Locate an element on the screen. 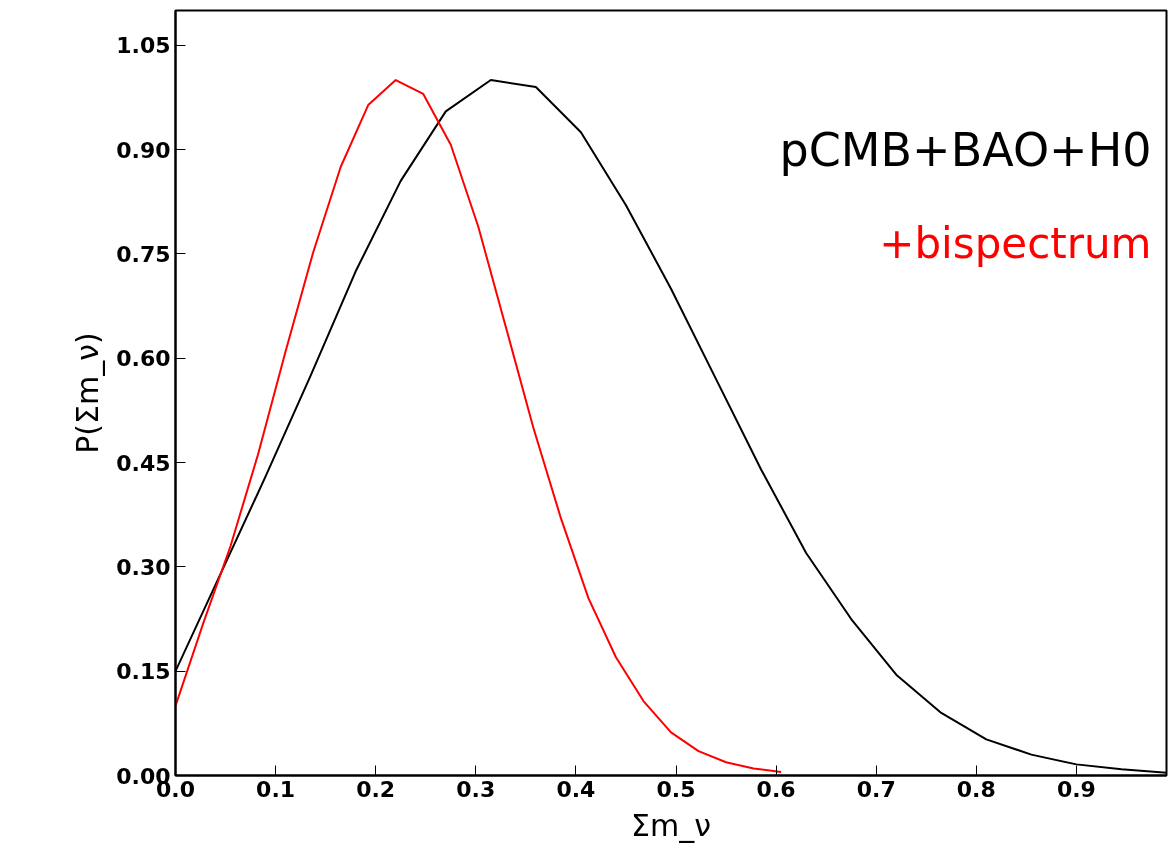 Image resolution: width=1174 pixels, height=865 pixels. x-tick-label: 0.1 is located at coordinates (276, 789).